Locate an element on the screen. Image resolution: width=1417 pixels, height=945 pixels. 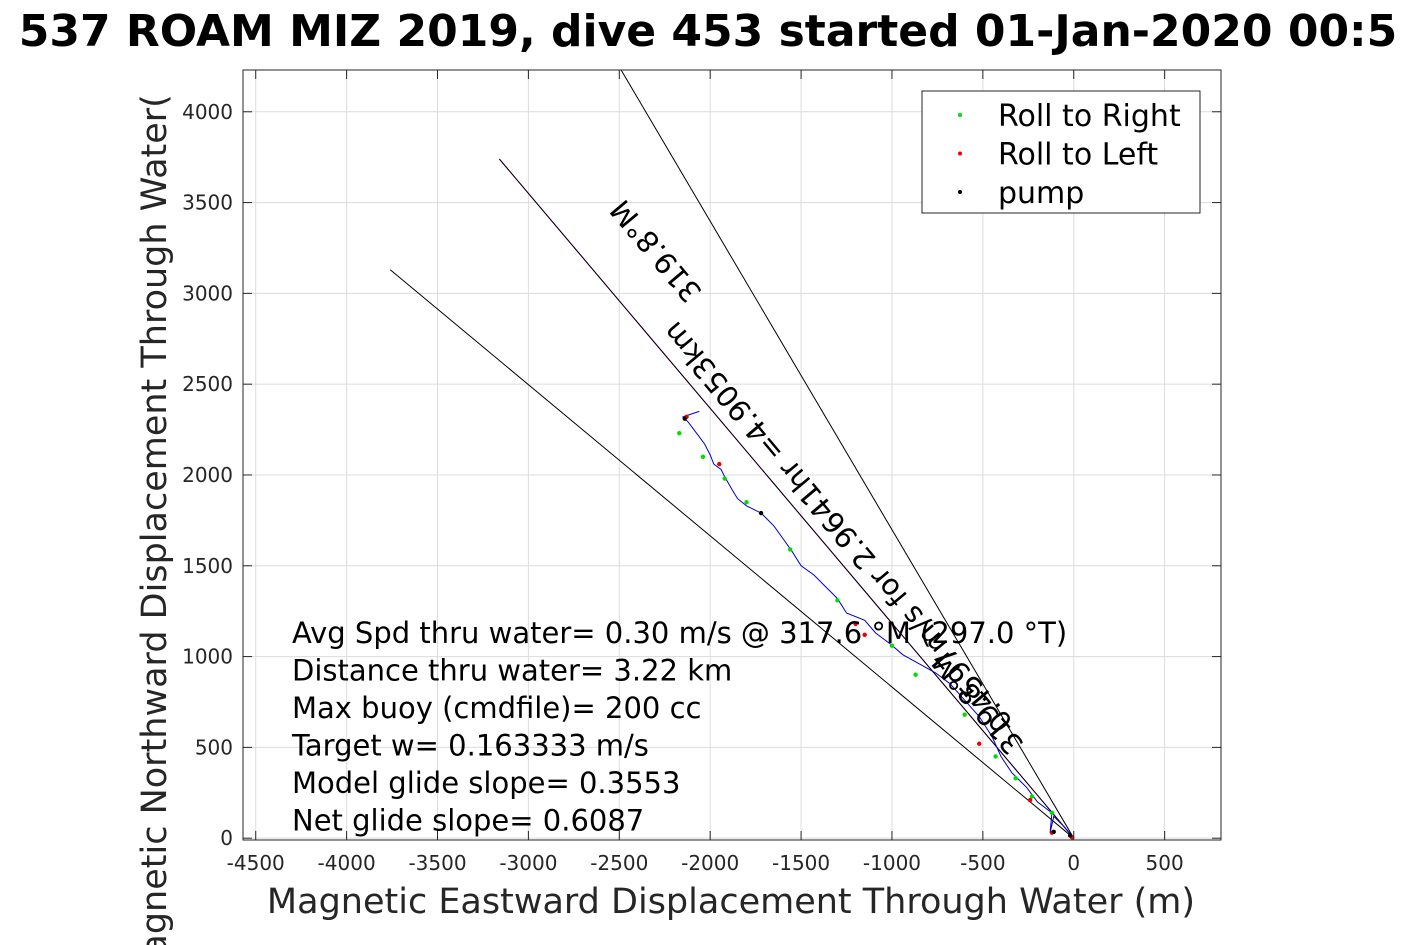
legend-label: Roll to Left is located at coordinates (1078, 155).